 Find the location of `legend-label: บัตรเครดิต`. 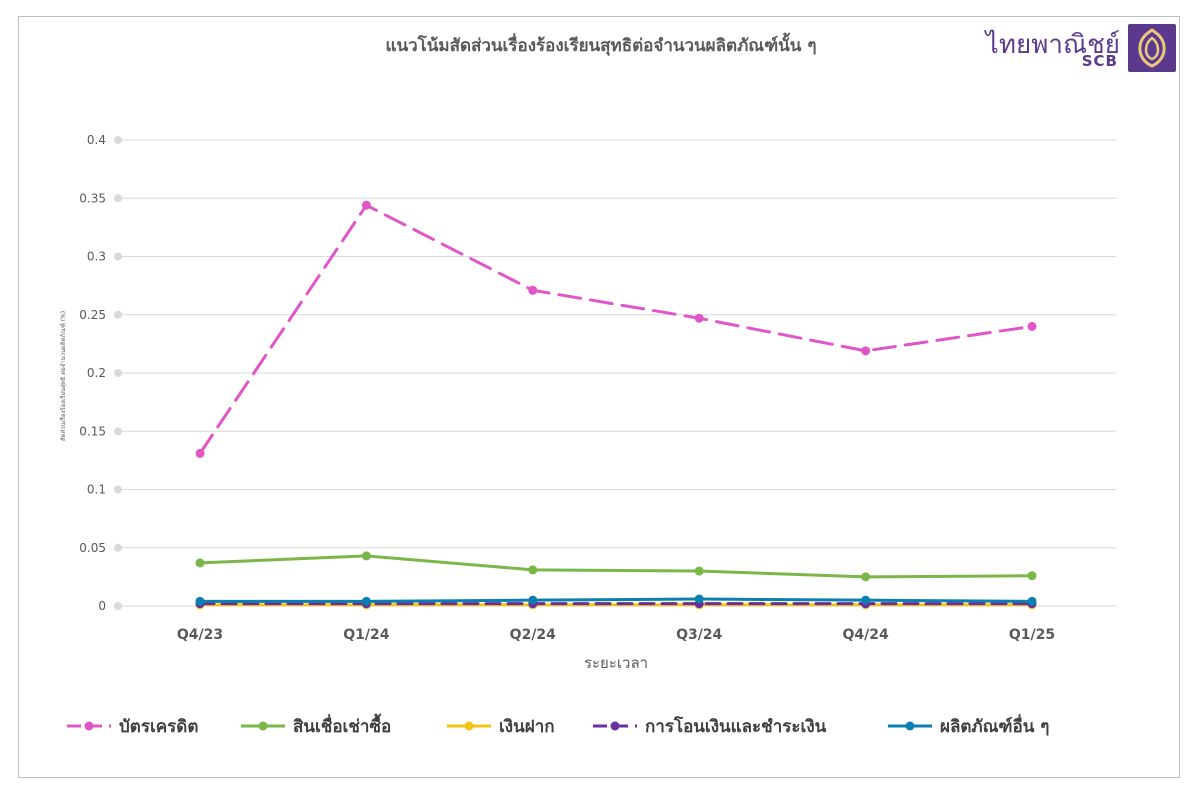

legend-label: บัตรเครดิต is located at coordinates (158, 727).